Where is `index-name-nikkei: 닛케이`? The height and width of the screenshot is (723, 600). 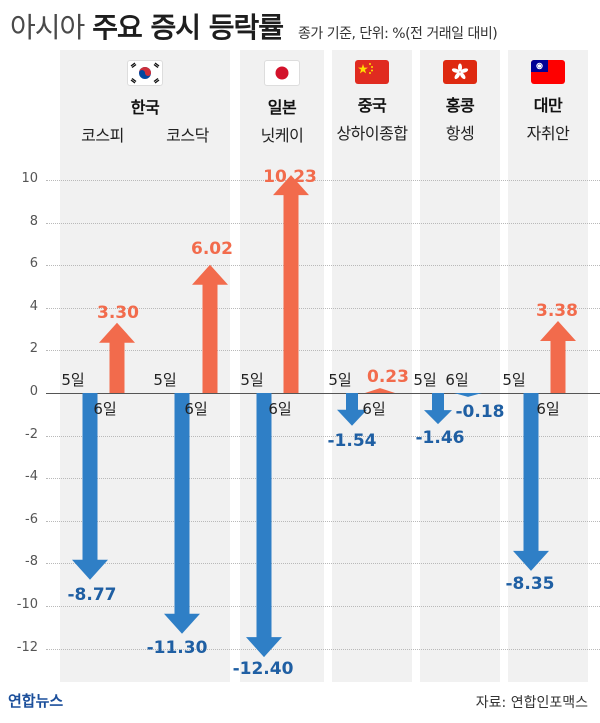 index-name-nikkei: 닛케이 is located at coordinates (282, 135).